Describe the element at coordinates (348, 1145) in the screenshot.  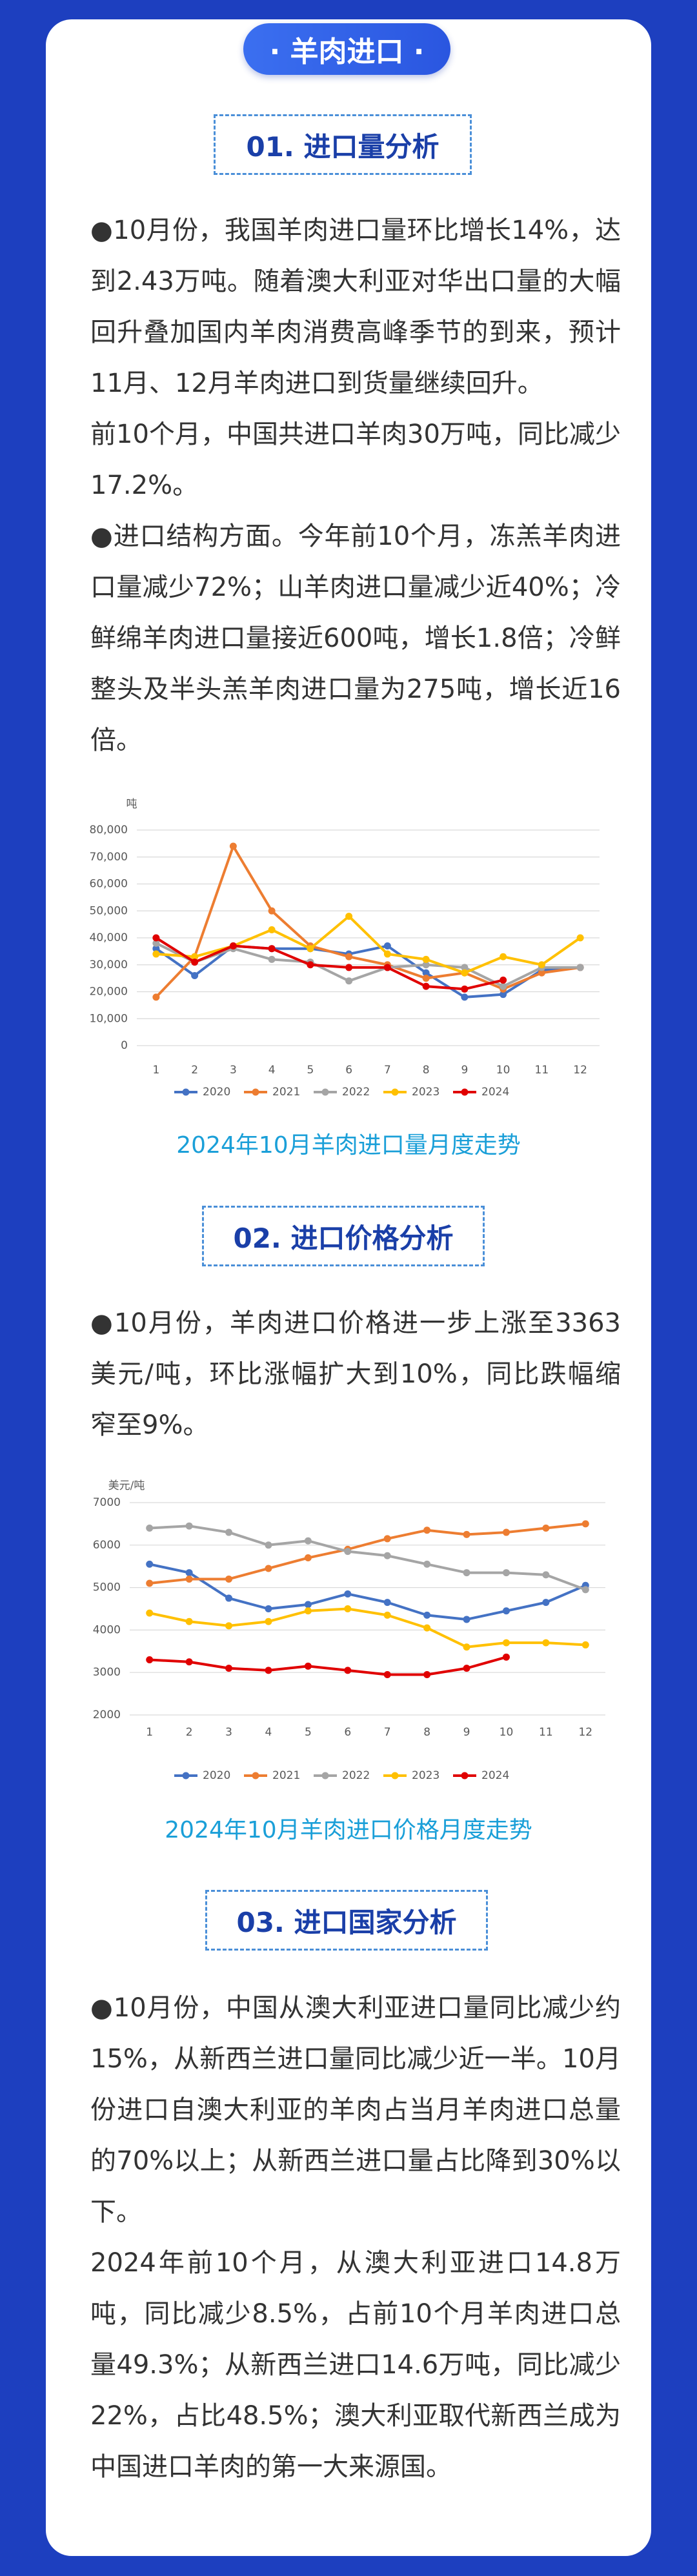
I see `chart-caption: 2024年10月羊肉进口量月度走势` at that location.